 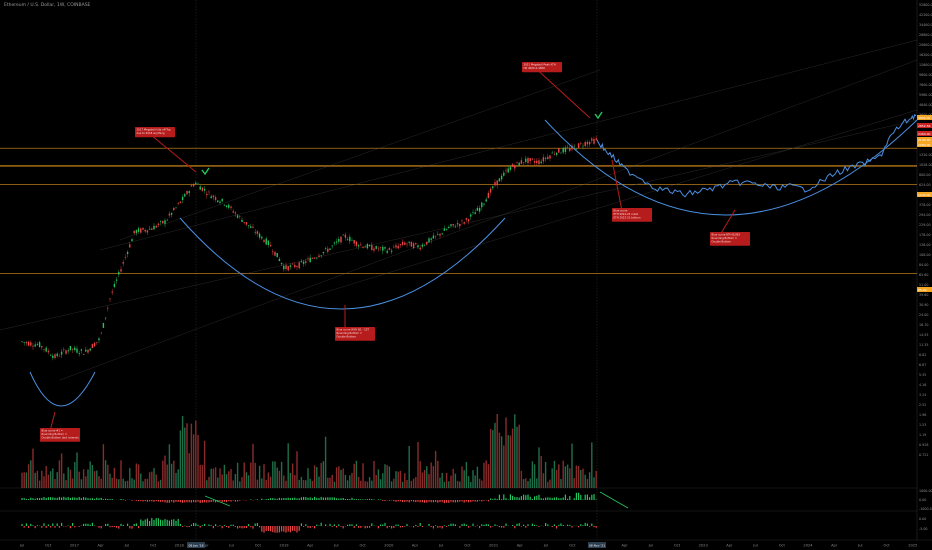 I want to click on price-tick-label: 178.00, so click(x=925, y=235).